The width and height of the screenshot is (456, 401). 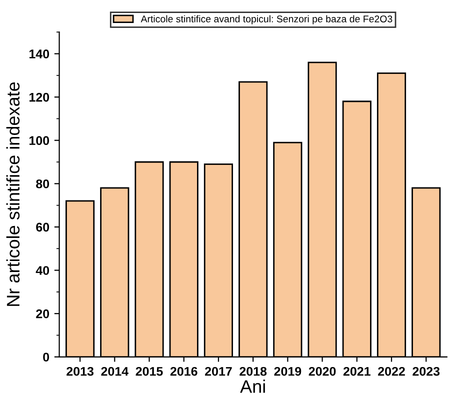 What do you see at coordinates (80, 371) in the screenshot?
I see `x-tick-label: 2013` at bounding box center [80, 371].